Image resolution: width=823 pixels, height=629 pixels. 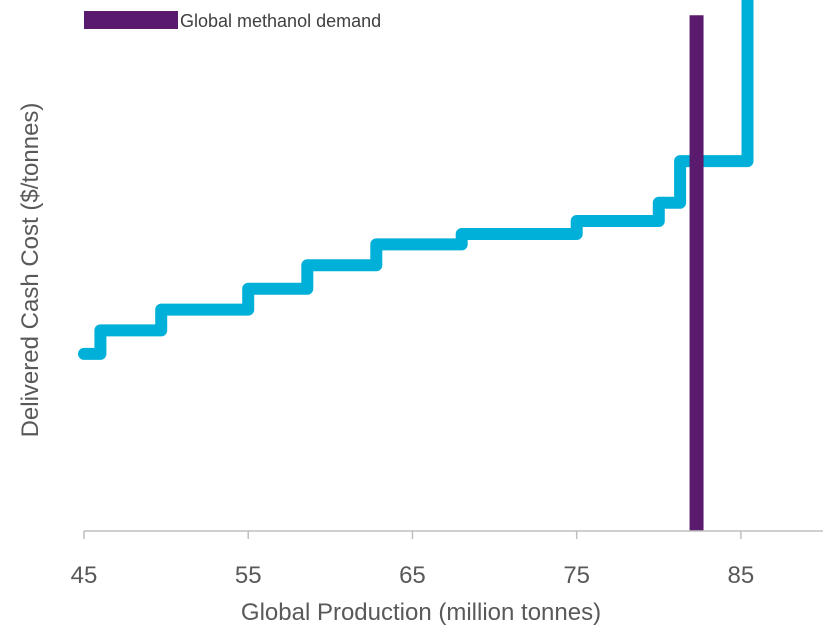 I want to click on legend: Global methanol demand, so click(x=232, y=21).